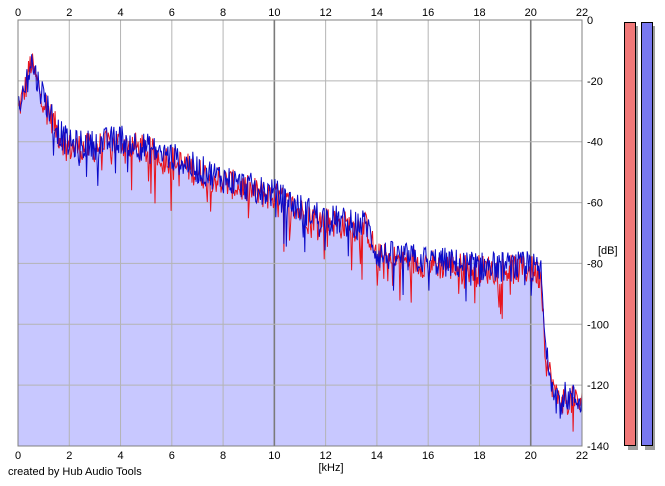 The image size is (665, 486). Describe the element at coordinates (531, 456) in the screenshot. I see `x-tick-label-bottom: 20` at that location.